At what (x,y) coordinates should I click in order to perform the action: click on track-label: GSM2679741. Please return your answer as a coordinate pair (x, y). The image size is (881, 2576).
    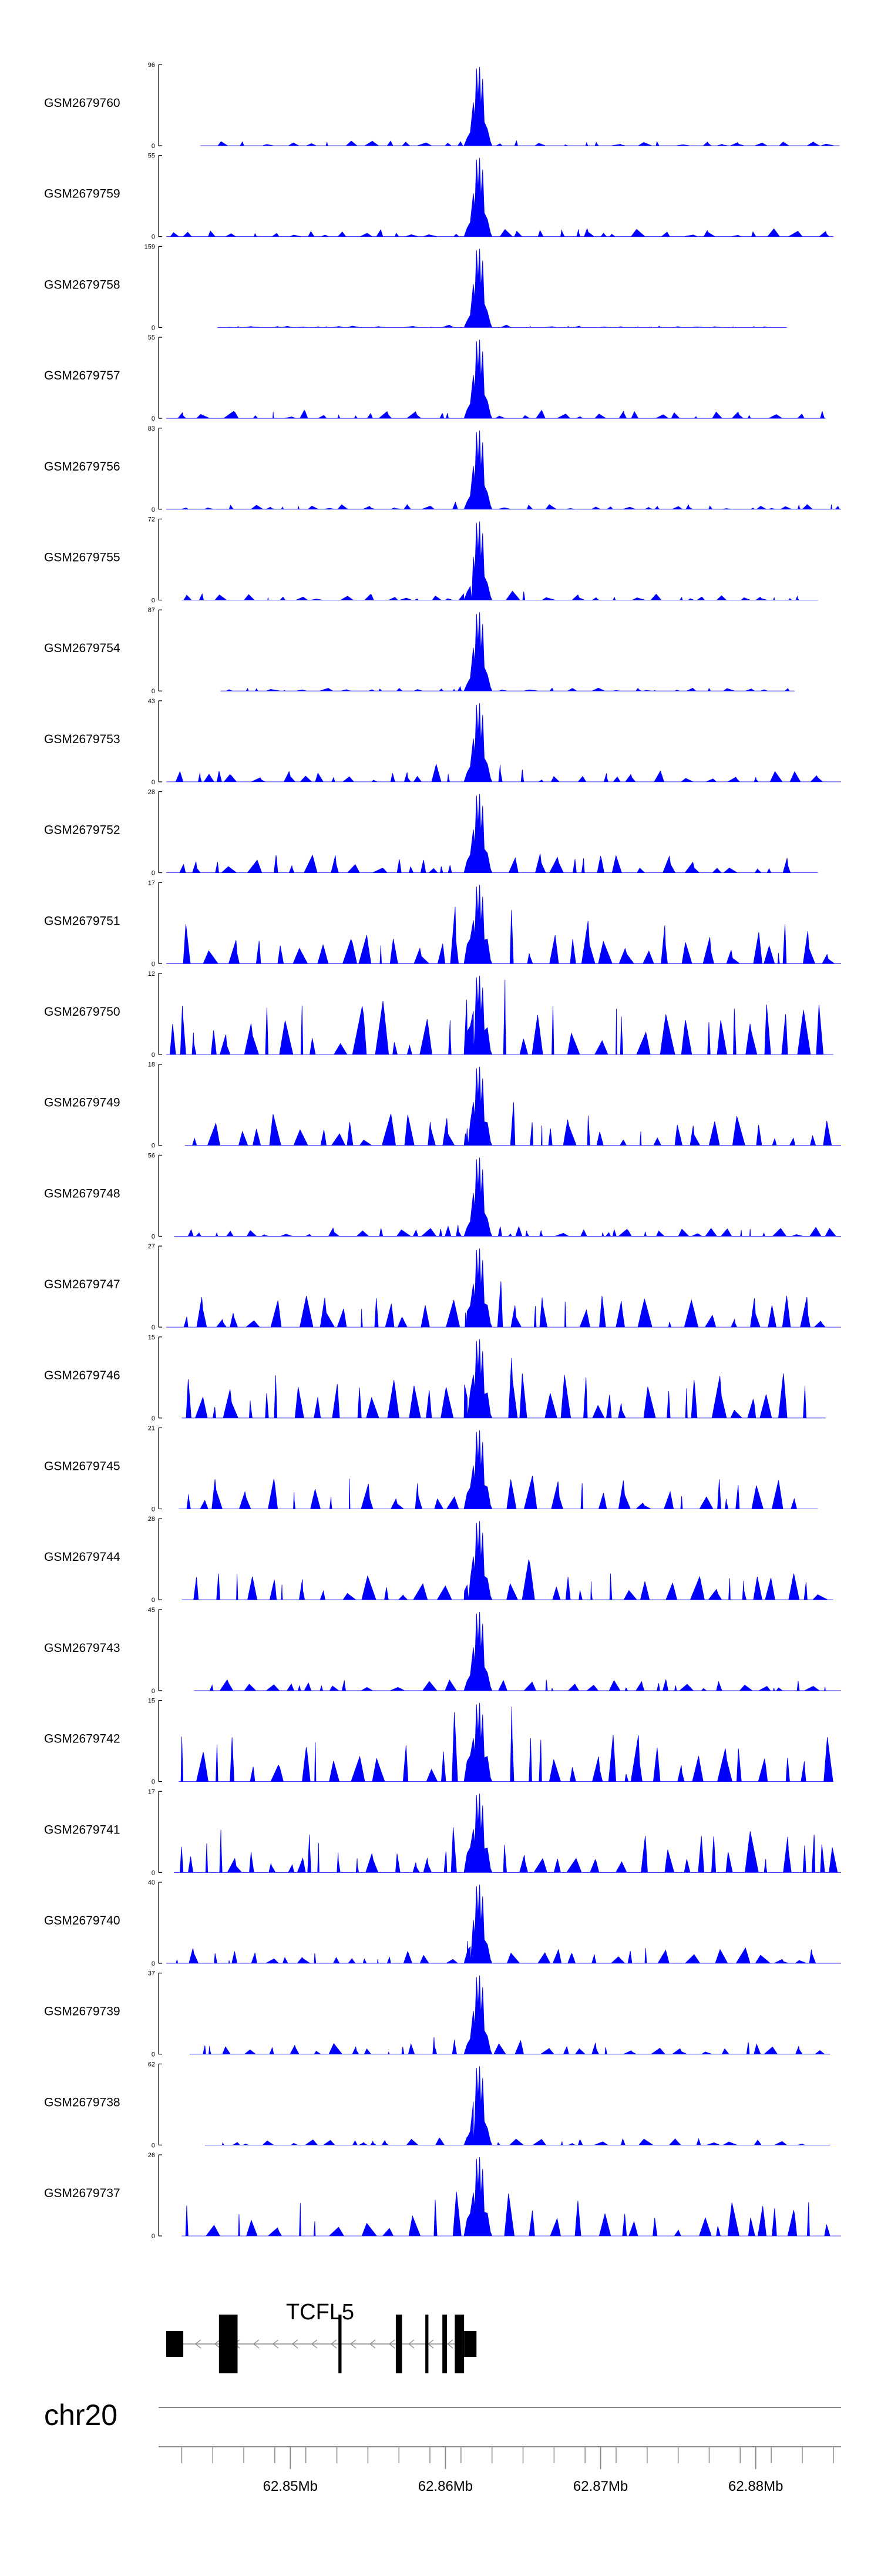
    Looking at the image, I should click on (82, 1829).